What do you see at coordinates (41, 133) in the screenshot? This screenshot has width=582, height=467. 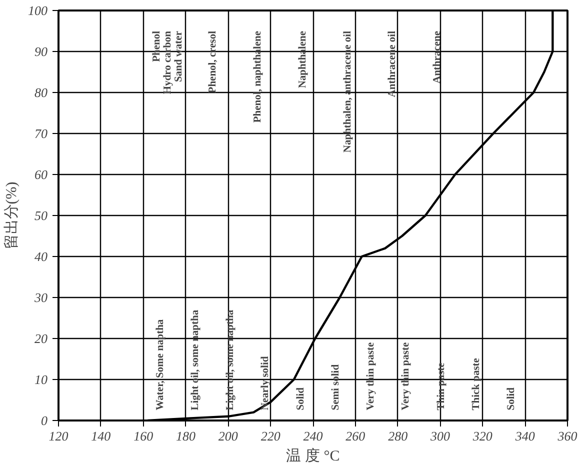 I see `y-tick-label: 70` at bounding box center [41, 133].